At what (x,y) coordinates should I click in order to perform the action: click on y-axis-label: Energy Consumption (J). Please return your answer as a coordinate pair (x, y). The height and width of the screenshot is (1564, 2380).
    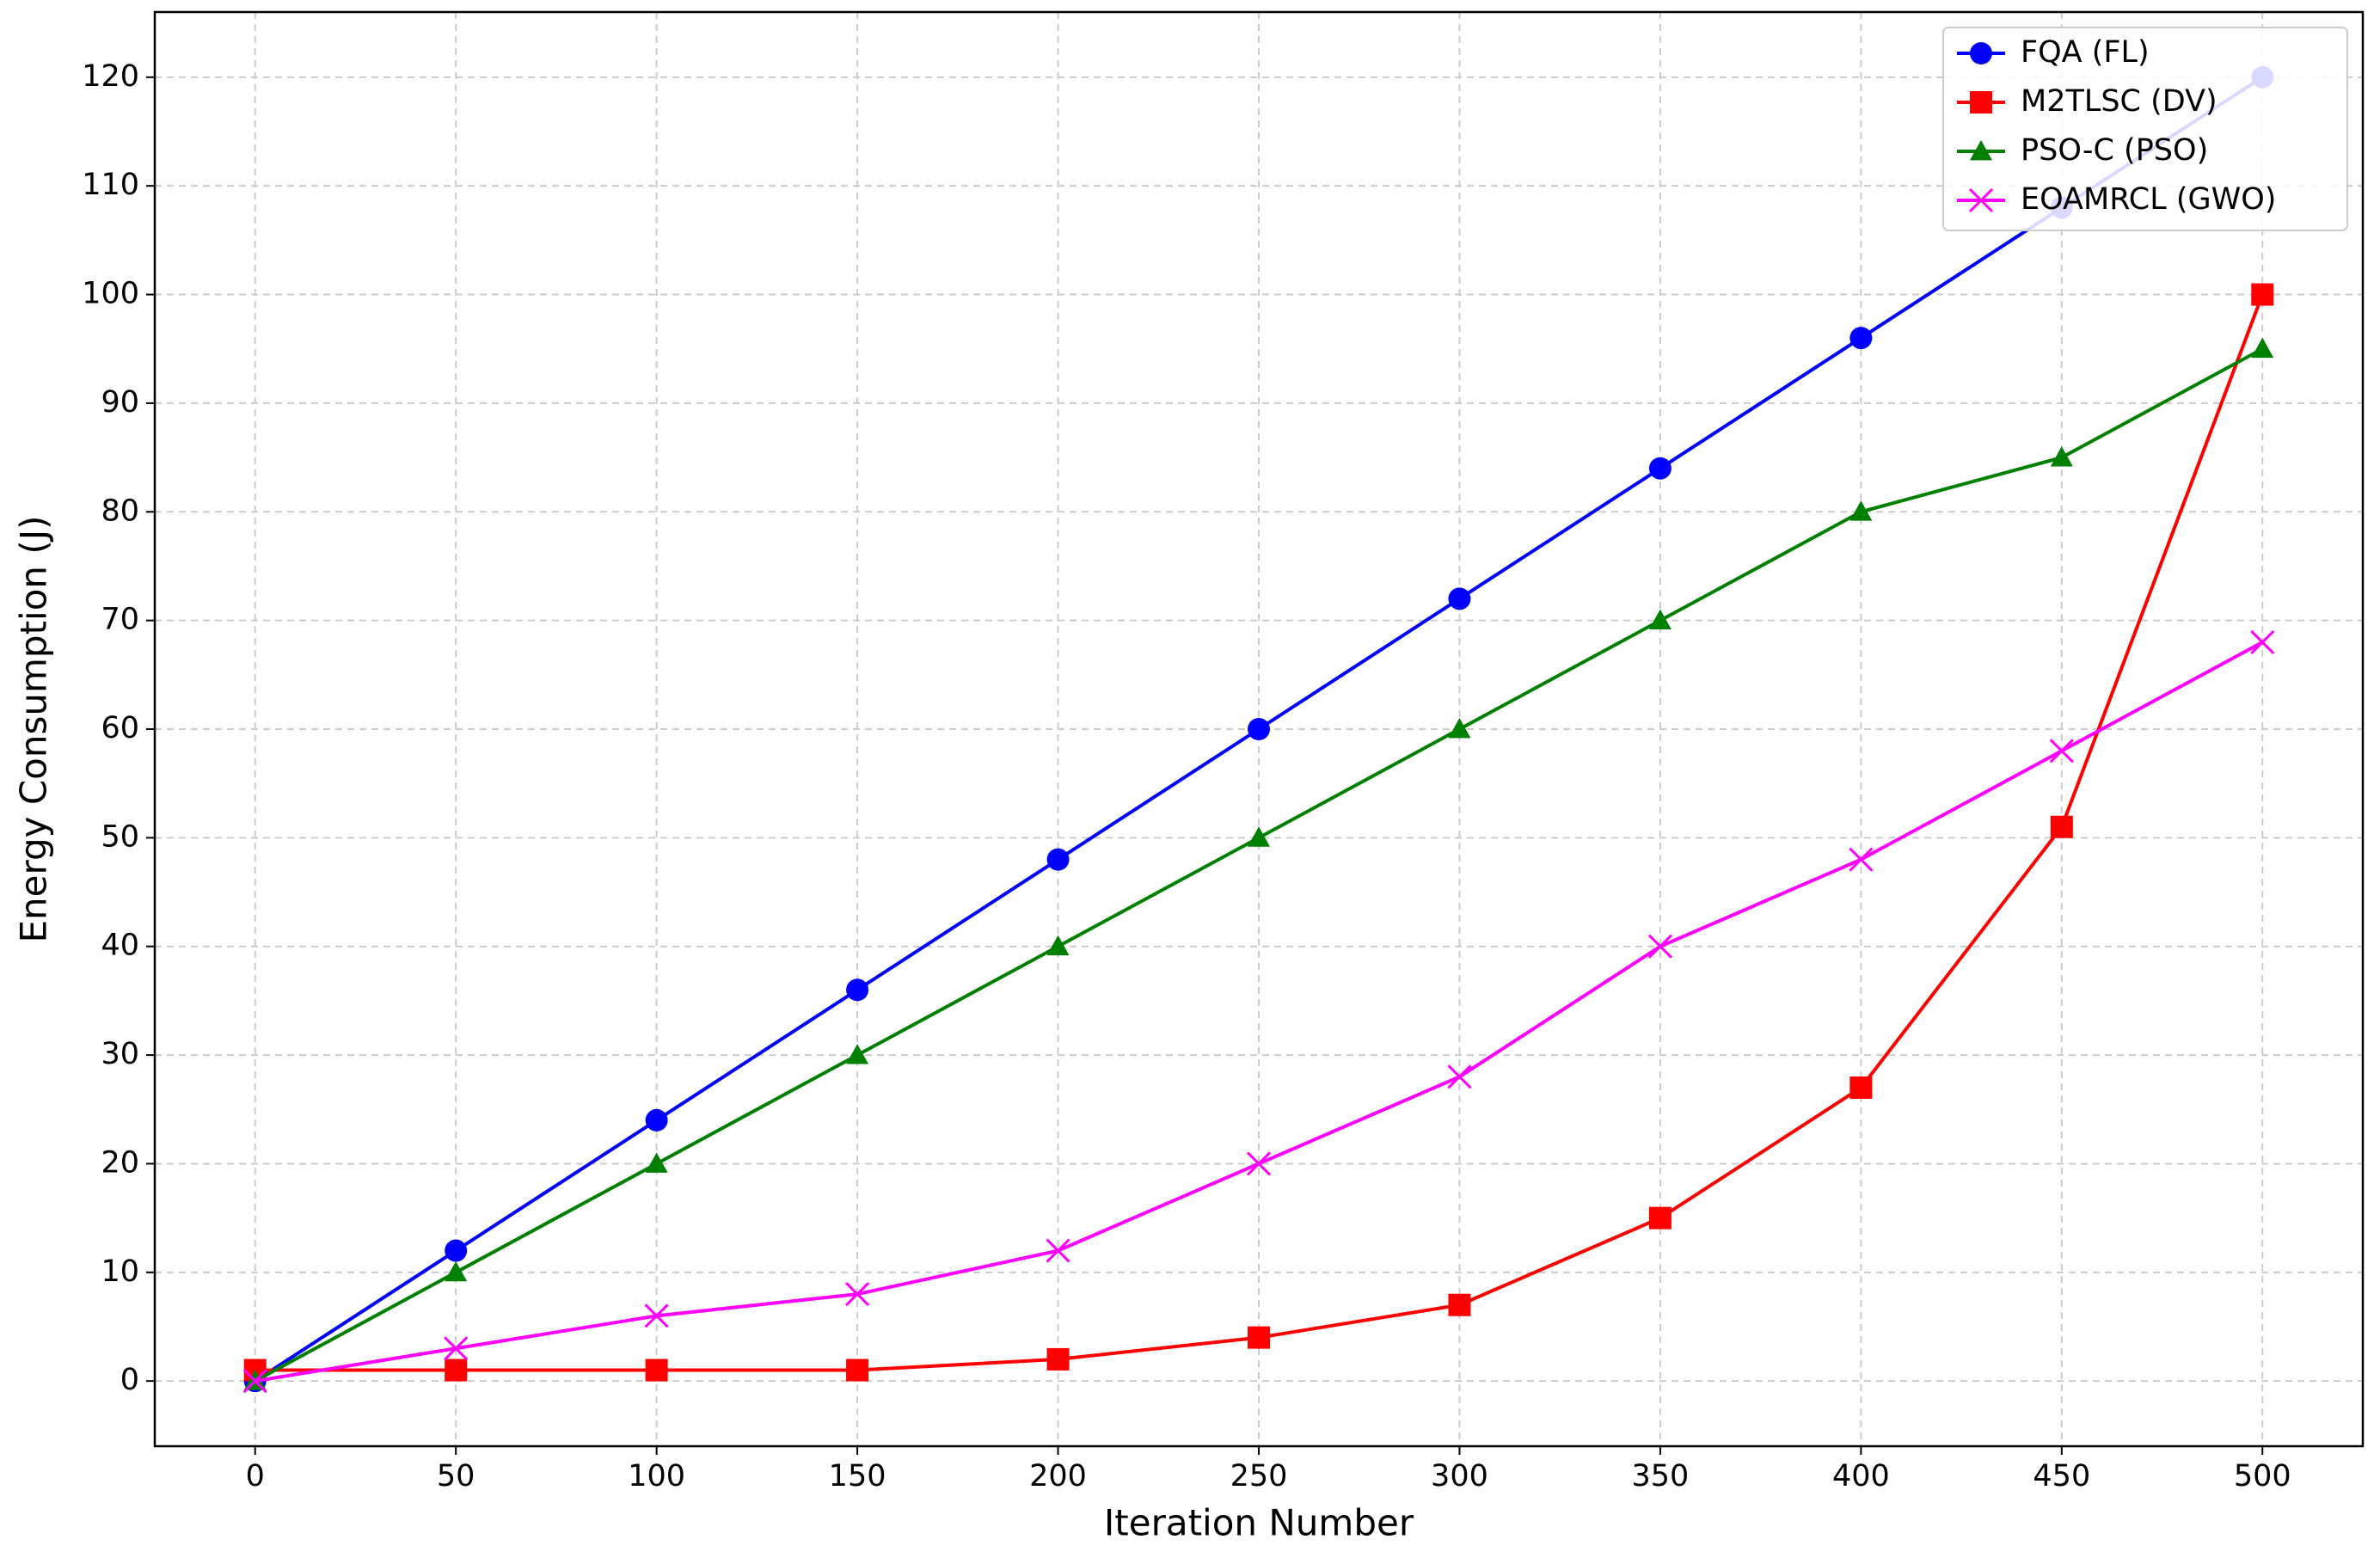
    Looking at the image, I should click on (34, 728).